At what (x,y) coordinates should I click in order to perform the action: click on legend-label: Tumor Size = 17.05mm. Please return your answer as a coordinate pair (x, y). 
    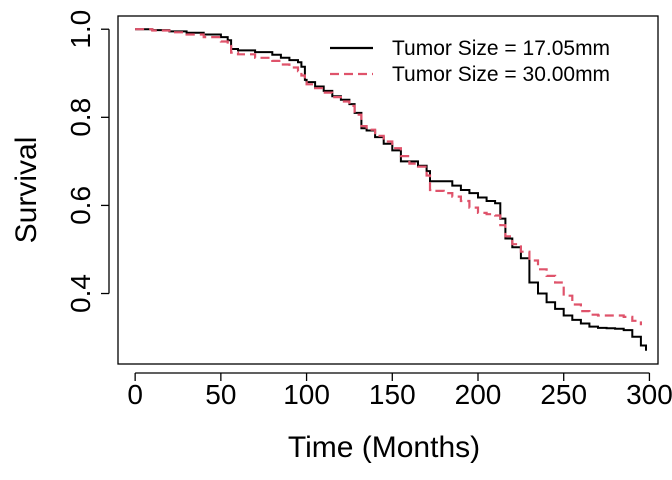
    Looking at the image, I should click on (501, 48).